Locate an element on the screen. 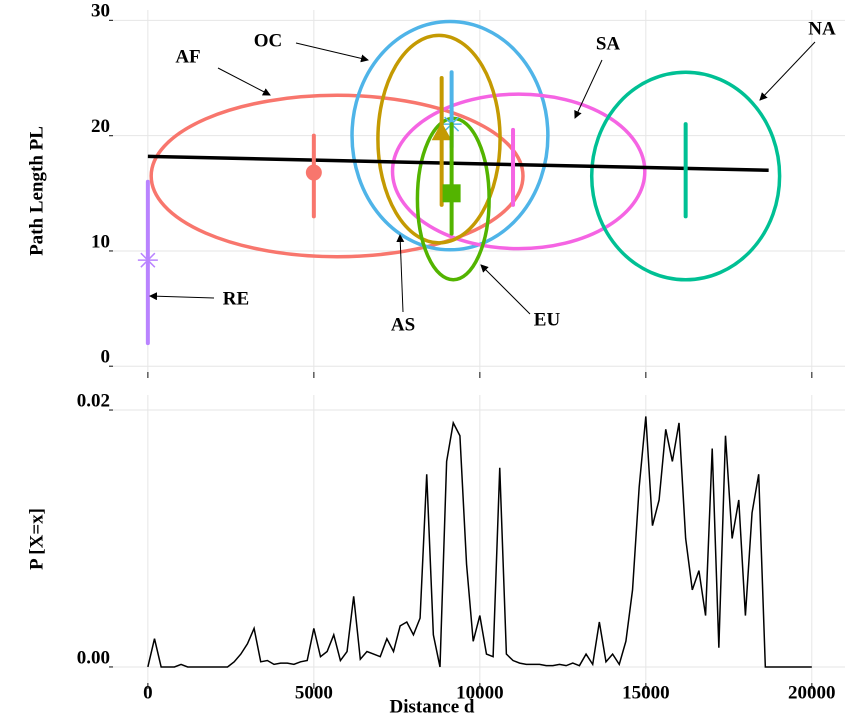  x-tick-label: 0 is located at coordinates (148, 692).